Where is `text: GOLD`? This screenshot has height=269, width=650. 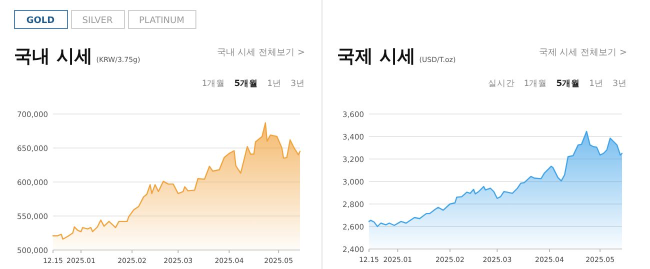 text: GOLD is located at coordinates (40, 21).